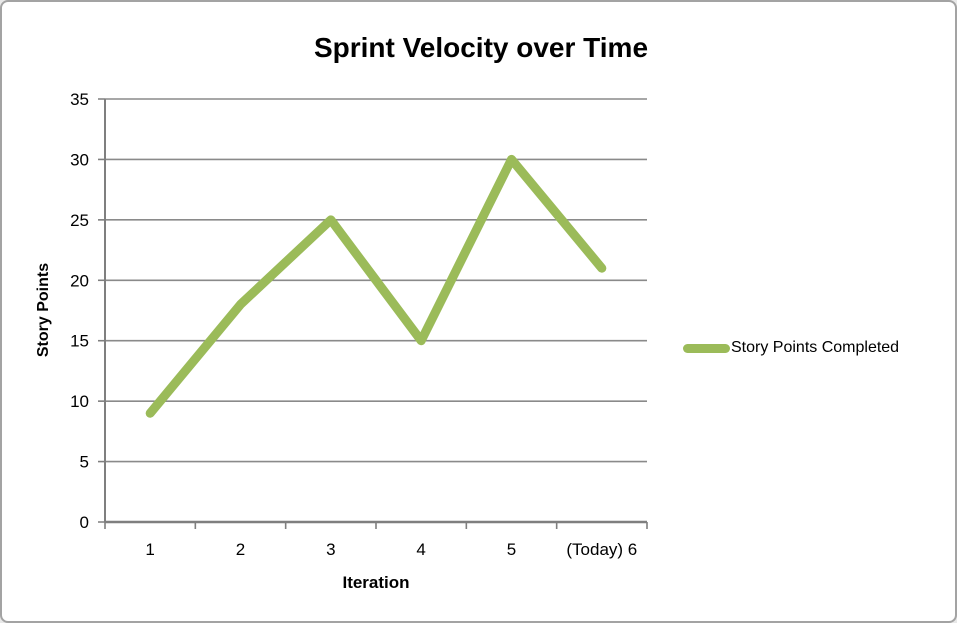 The image size is (957, 623). Describe the element at coordinates (79, 401) in the screenshot. I see `y-tick-label: 10` at that location.